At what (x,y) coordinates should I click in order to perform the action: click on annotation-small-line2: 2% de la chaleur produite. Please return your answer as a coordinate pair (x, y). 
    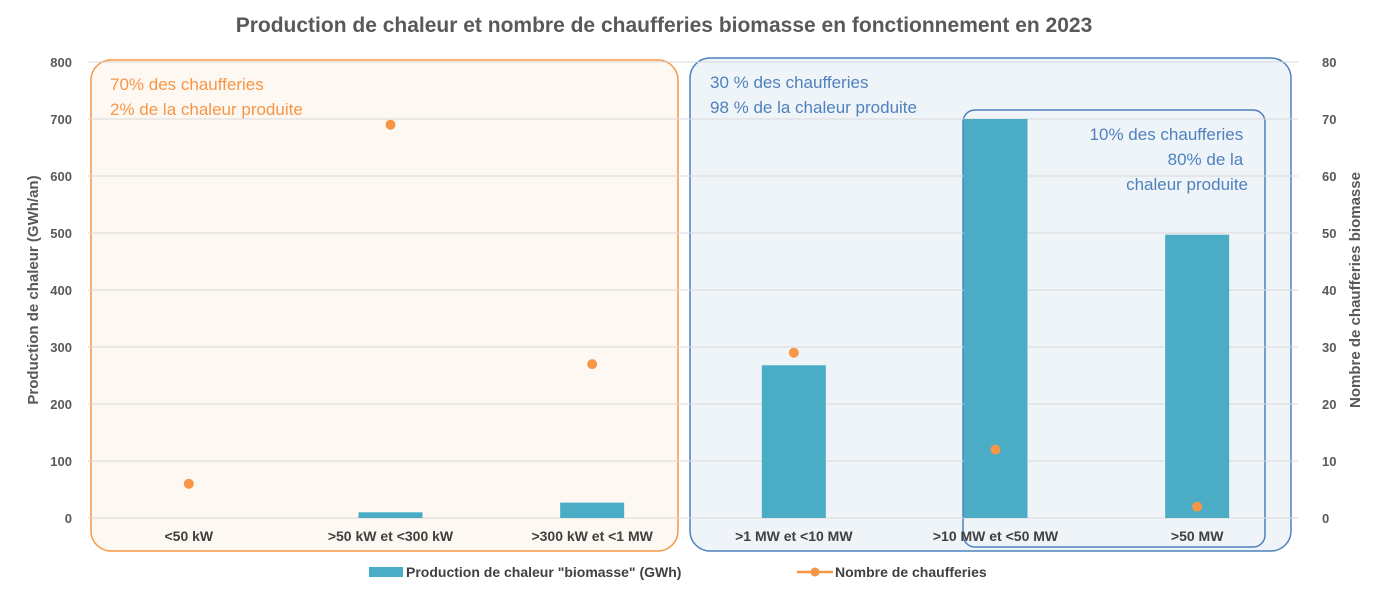
    Looking at the image, I should click on (206, 109).